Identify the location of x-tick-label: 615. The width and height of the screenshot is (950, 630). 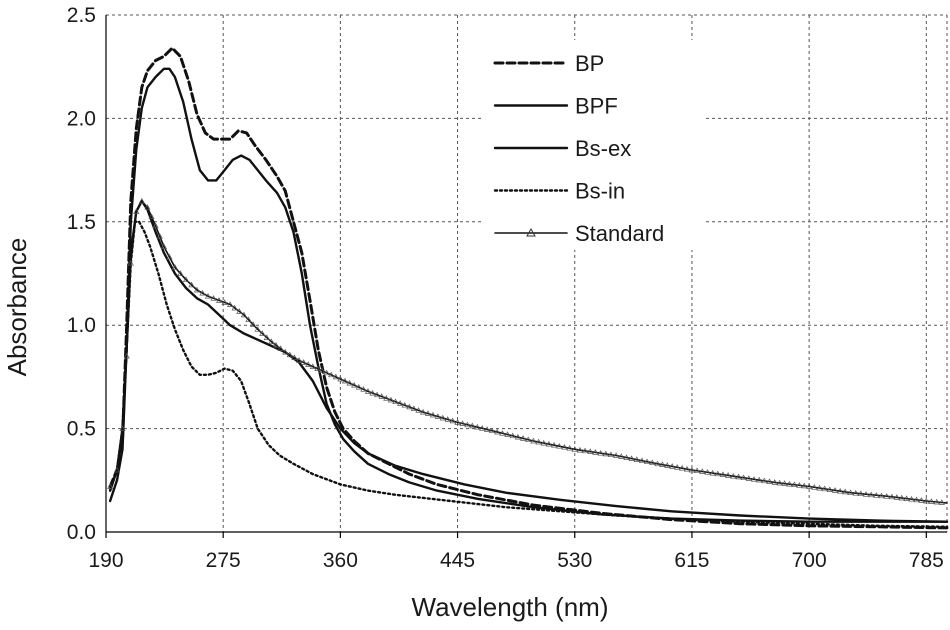
(691, 560).